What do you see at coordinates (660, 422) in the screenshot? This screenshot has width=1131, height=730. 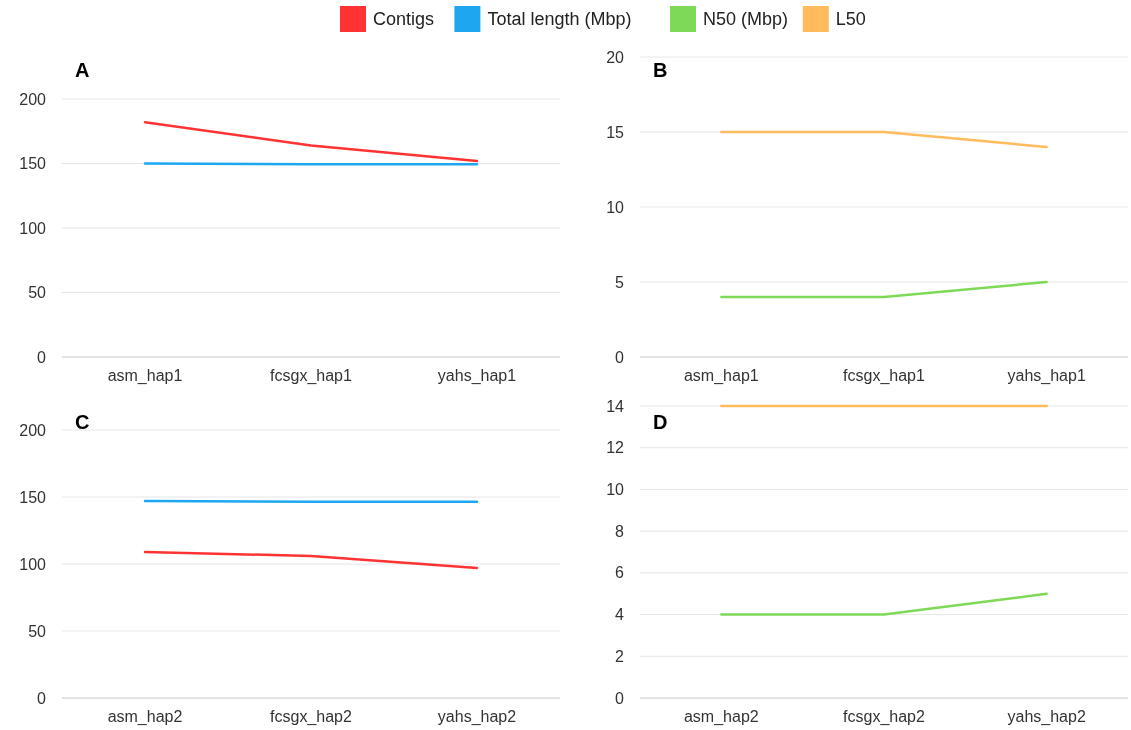 I see `chart-title: D` at bounding box center [660, 422].